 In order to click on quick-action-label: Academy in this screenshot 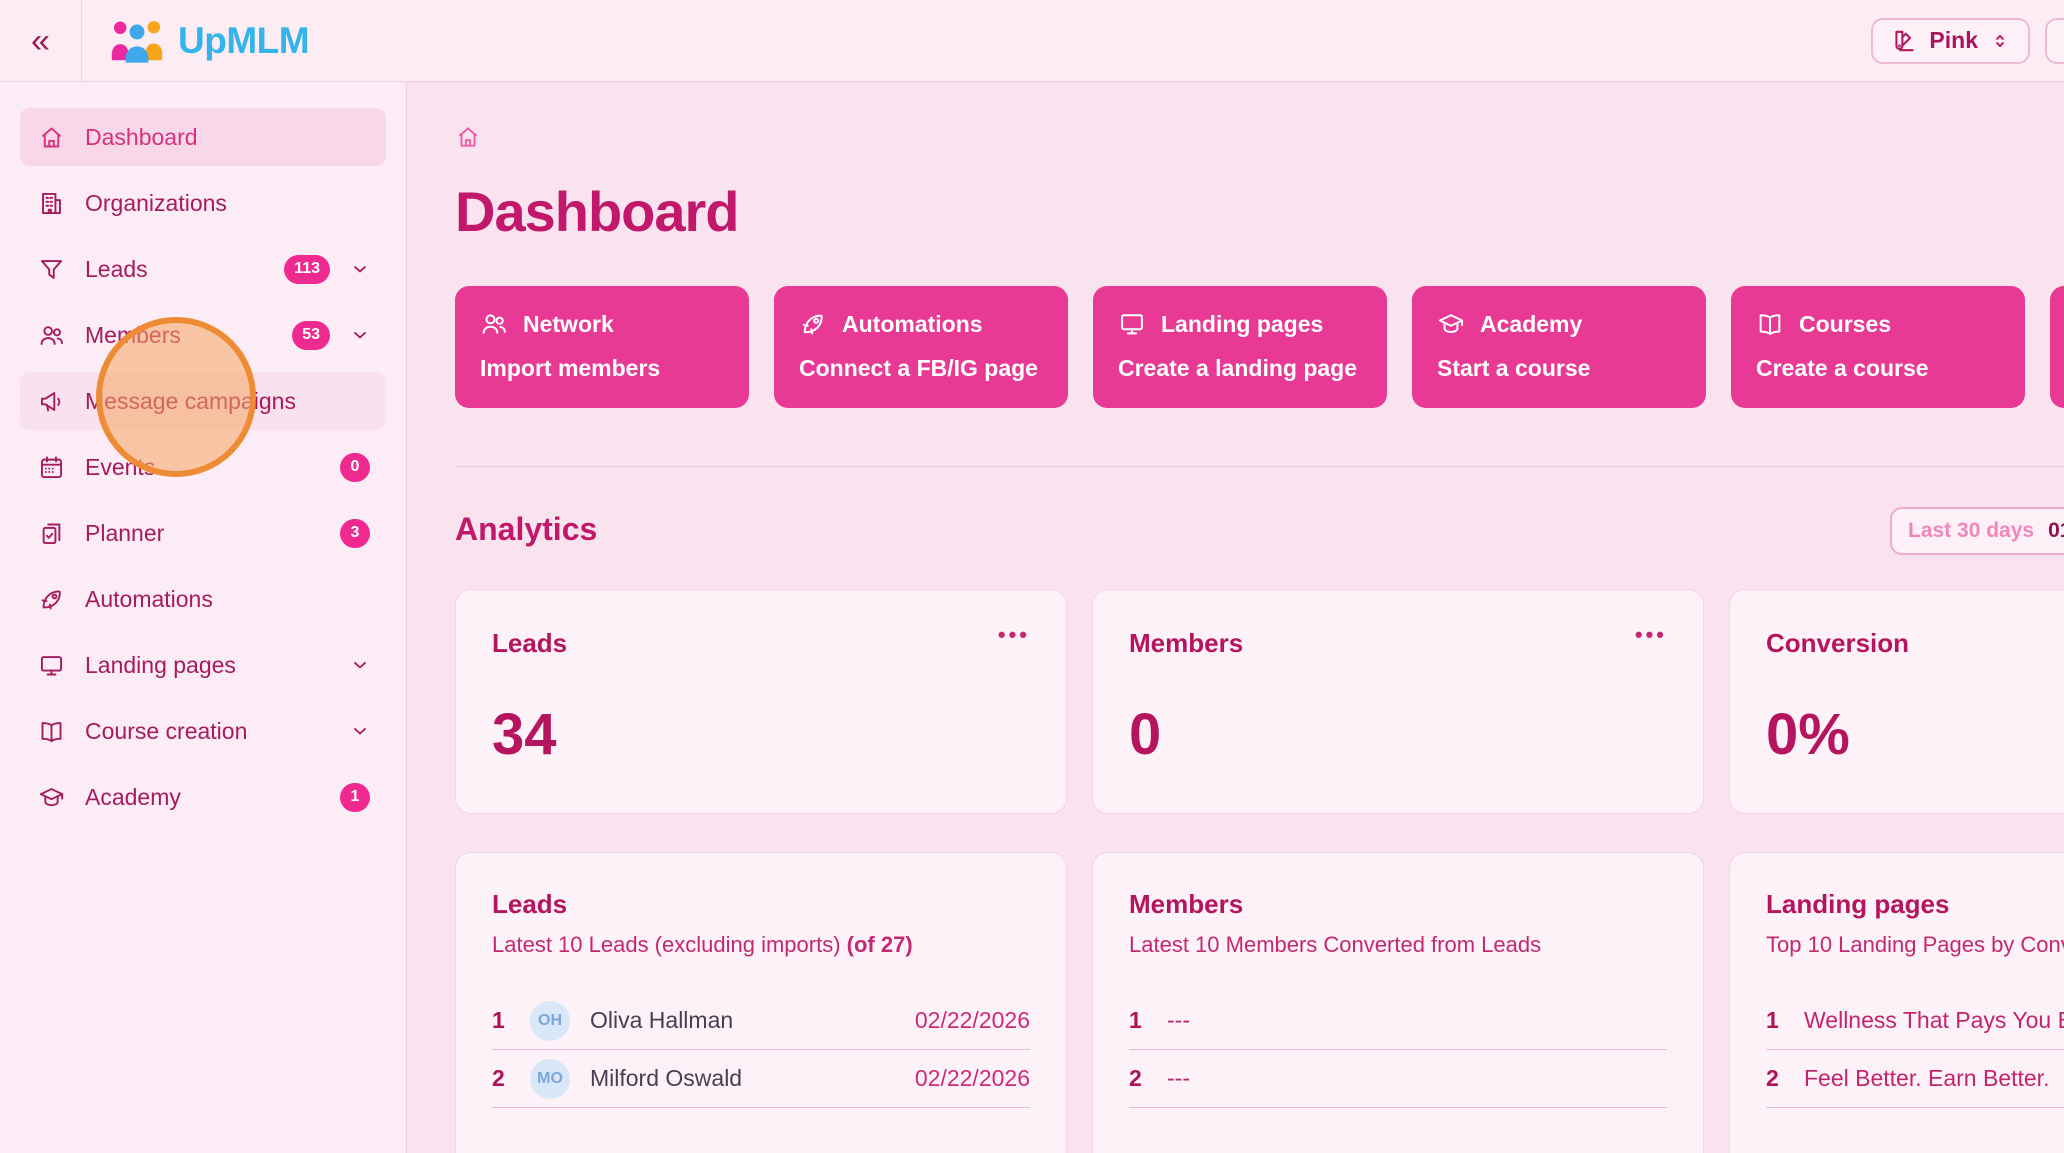, I will do `click(1531, 323)`.